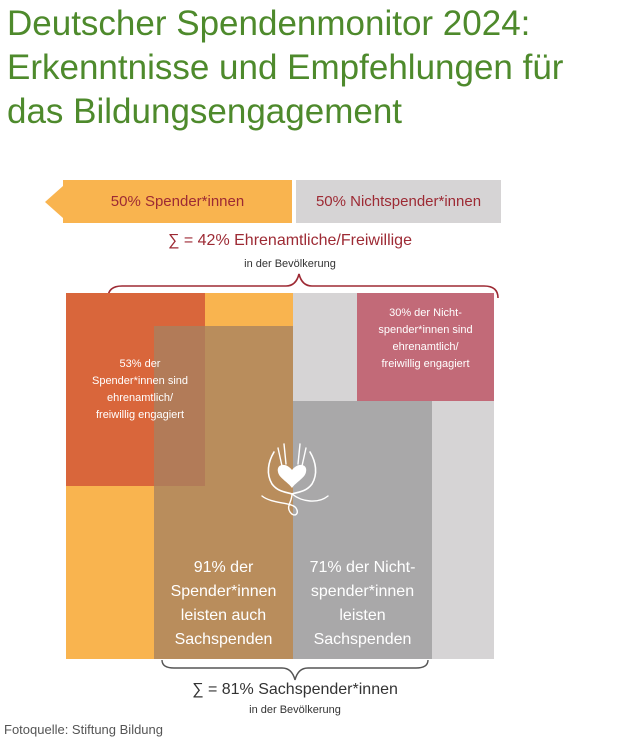 This screenshot has width=642, height=742. I want to click on donors-tag: 50% Spender*innen, so click(177, 201).